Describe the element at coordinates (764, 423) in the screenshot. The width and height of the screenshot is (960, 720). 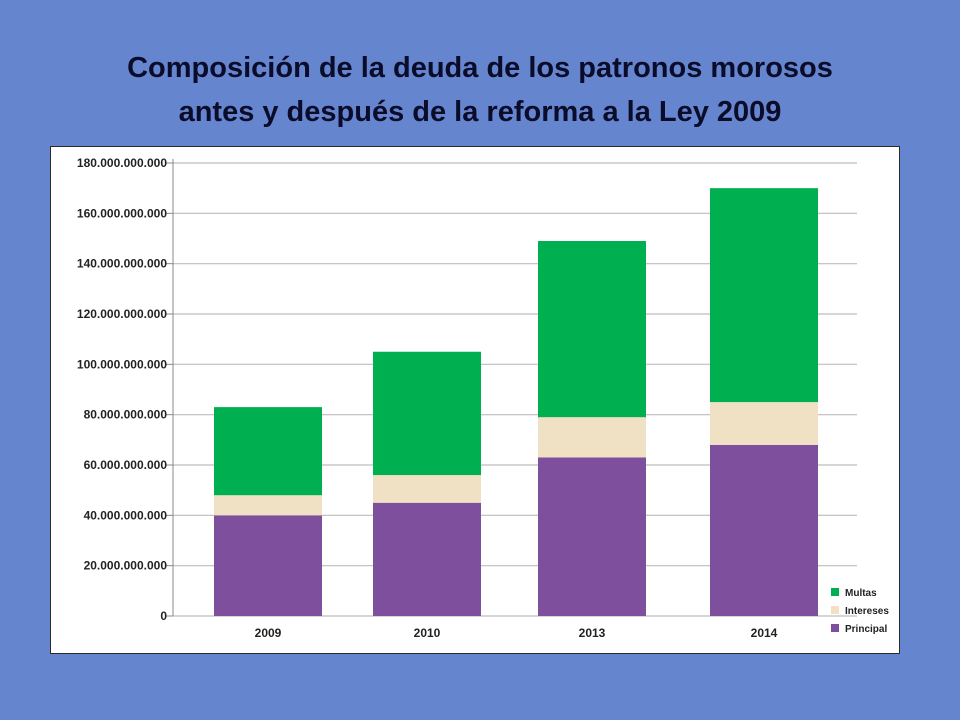
I see `bar-intereses-2014` at that location.